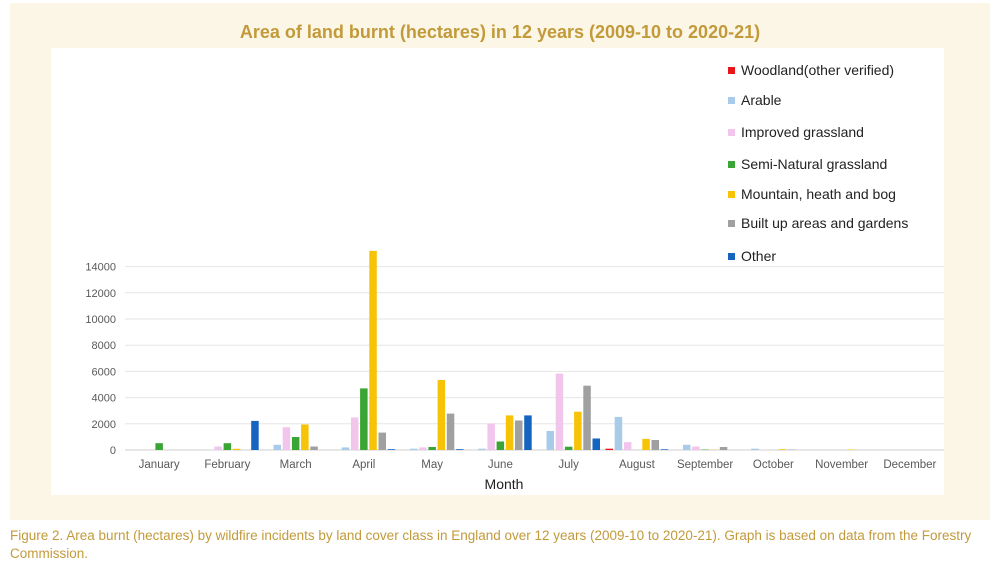 This screenshot has width=1000, height=574. I want to click on legend-item: Mountain, heath and bog, so click(812, 194).